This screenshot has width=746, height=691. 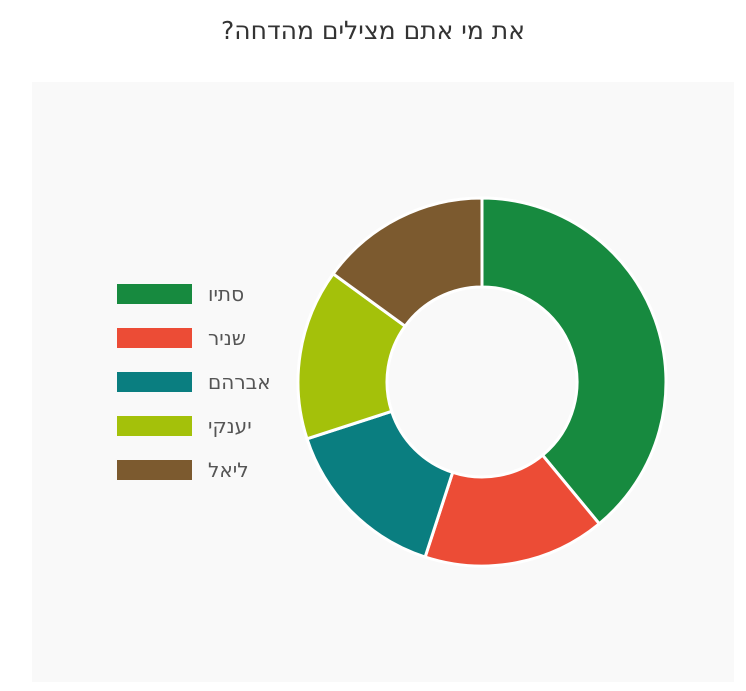 I want to click on chart-legend: סתיו שניר אברהם יענקי ליאל, so click(x=194, y=393).